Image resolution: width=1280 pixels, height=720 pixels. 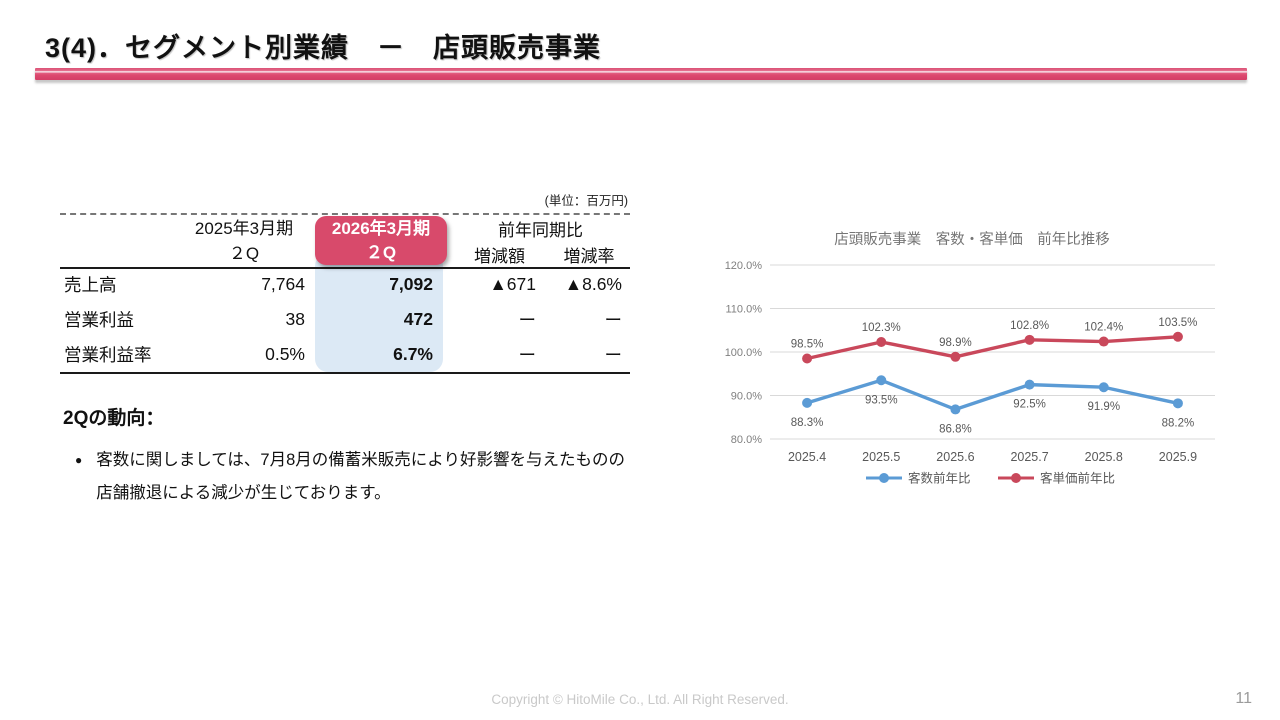 What do you see at coordinates (1177, 323) in the screenshot?
I see `data-point-label: 103.5%` at bounding box center [1177, 323].